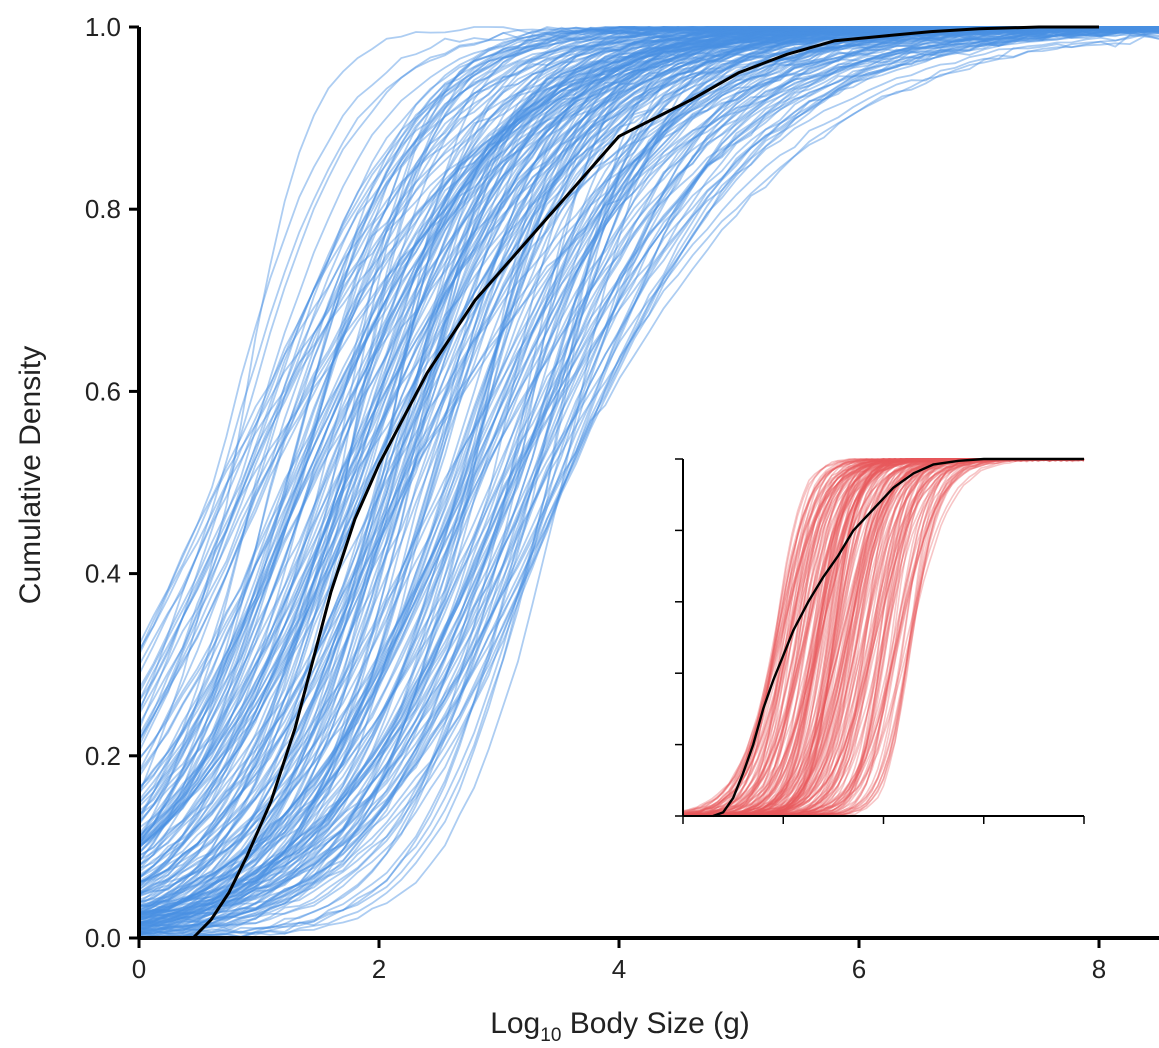 This screenshot has width=1159, height=1048. What do you see at coordinates (139, 969) in the screenshot?
I see `x-tick-label: 0` at bounding box center [139, 969].